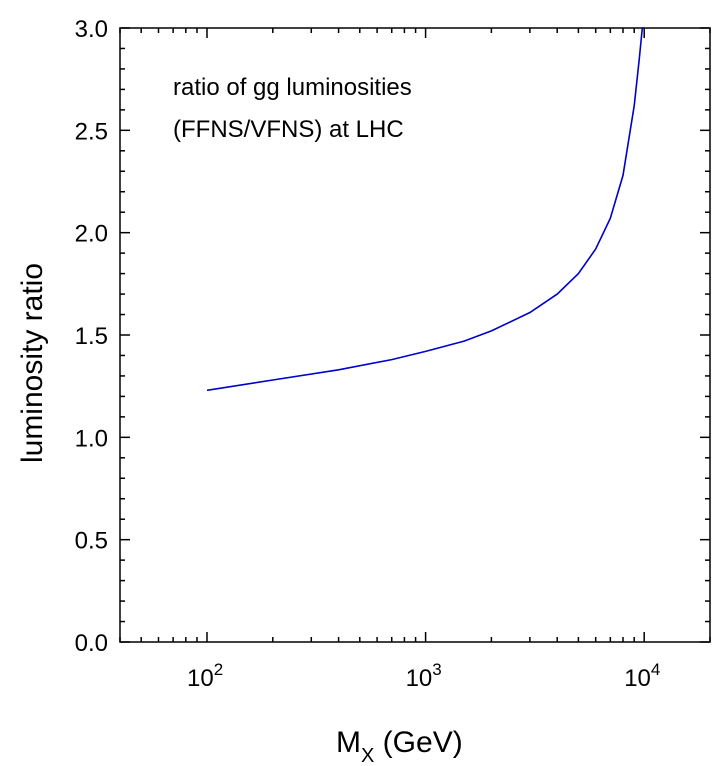 Image resolution: width=713 pixels, height=766 pixels. Describe the element at coordinates (367, 755) in the screenshot. I see `x-axis-title-subscript: X` at that location.